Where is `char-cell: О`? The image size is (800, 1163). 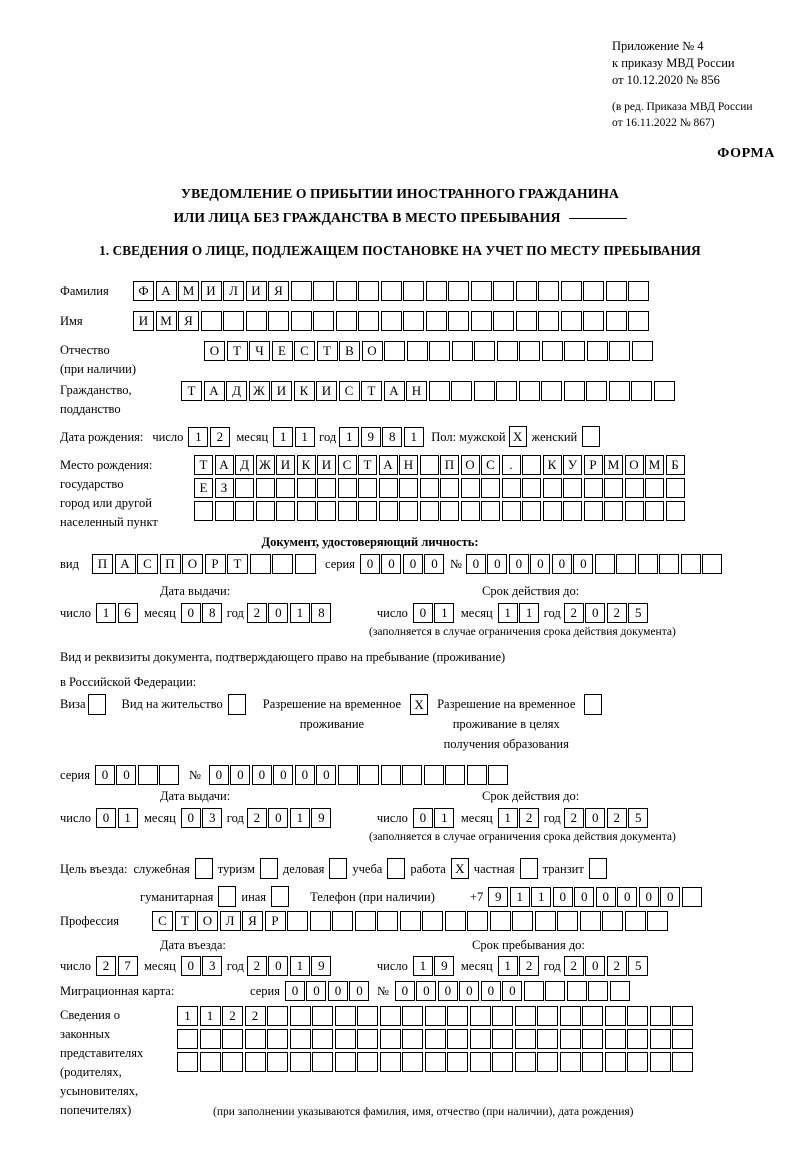
char-cell: О is located at coordinates (470, 465).